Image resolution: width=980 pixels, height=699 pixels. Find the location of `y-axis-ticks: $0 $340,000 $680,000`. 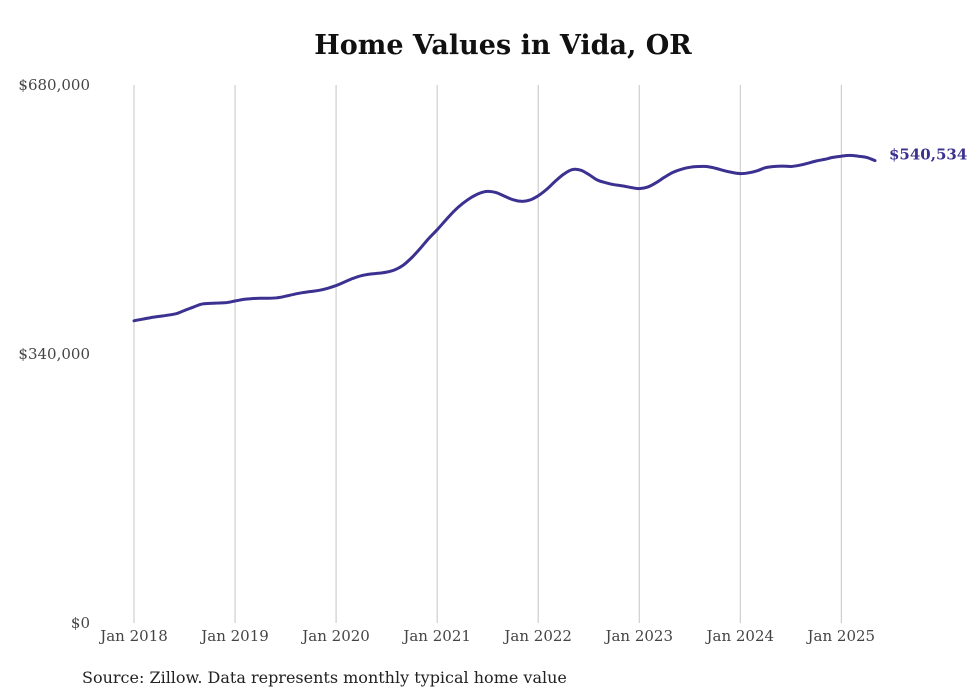

y-axis-ticks: $0 $340,000 $680,000 is located at coordinates (54, 354).